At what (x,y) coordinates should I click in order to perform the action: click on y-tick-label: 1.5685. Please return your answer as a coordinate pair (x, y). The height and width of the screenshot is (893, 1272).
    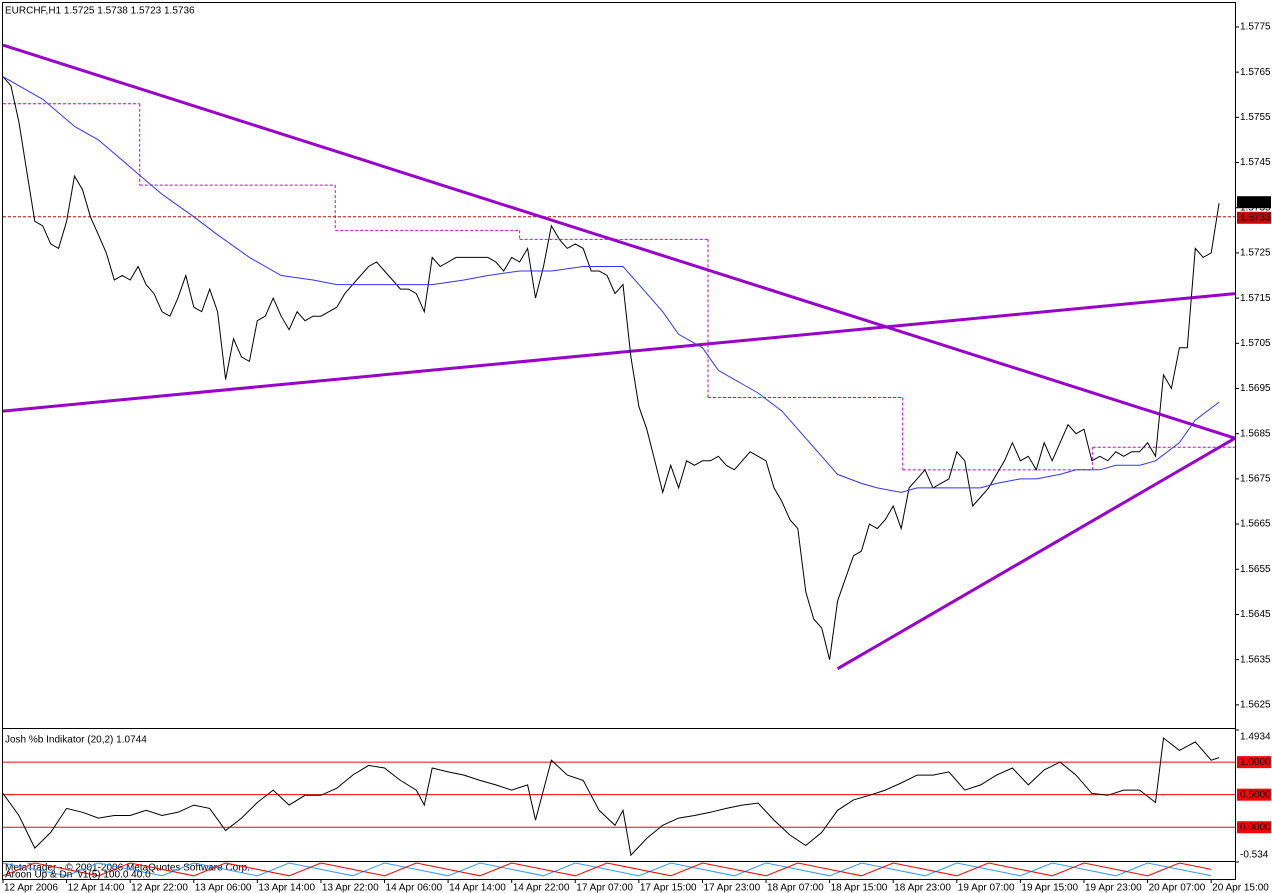
    Looking at the image, I should click on (1255, 433).